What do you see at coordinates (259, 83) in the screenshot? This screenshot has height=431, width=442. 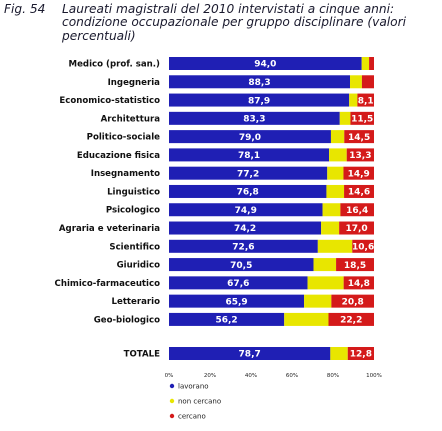 I see `data-label: 88,3` at bounding box center [259, 83].